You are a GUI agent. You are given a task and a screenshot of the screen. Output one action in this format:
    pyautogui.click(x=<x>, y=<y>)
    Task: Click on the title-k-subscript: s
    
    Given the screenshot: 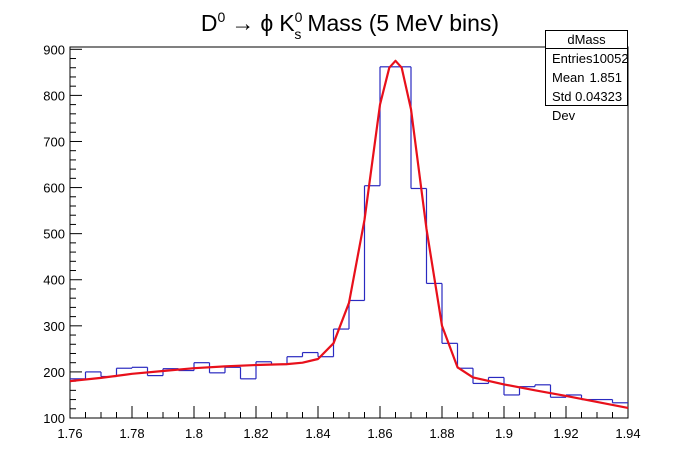 What is the action you would take?
    pyautogui.click(x=297, y=34)
    